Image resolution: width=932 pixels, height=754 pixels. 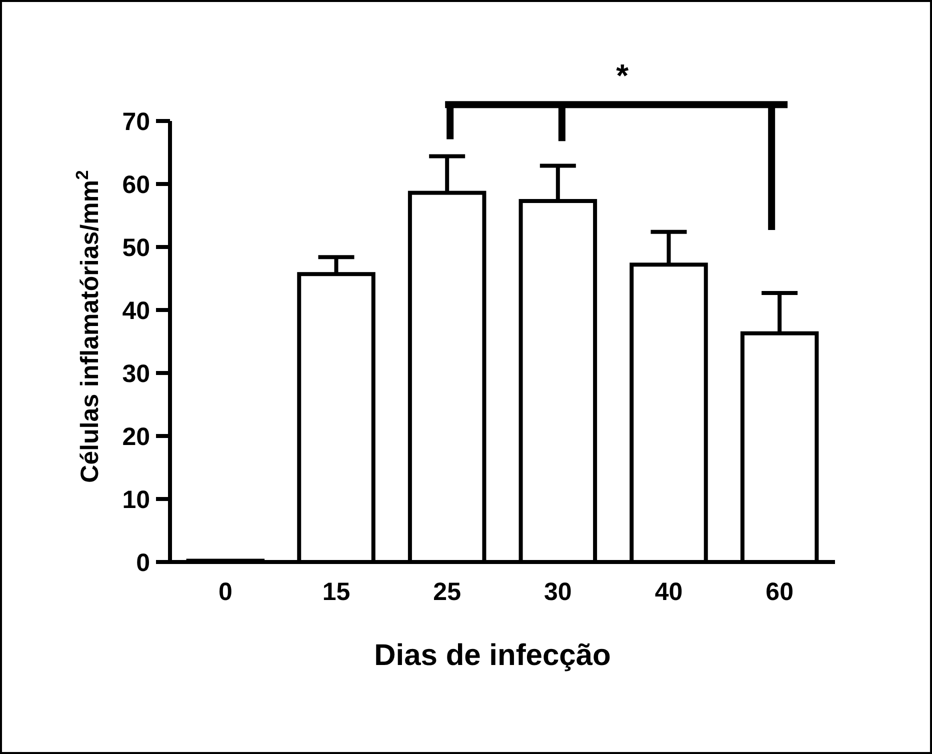 What do you see at coordinates (143, 563) in the screenshot?
I see `y-tick-label: 0` at bounding box center [143, 563].